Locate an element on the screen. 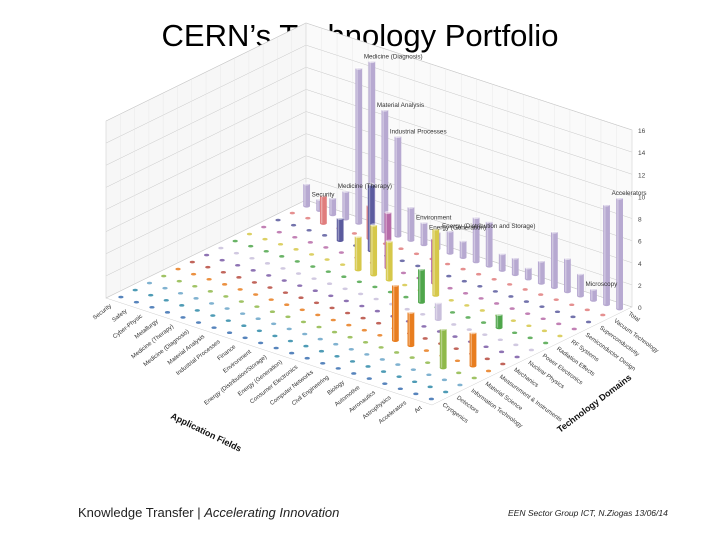 This screenshot has height=540, width=720. z-tick-label: 8 is located at coordinates (640, 220).